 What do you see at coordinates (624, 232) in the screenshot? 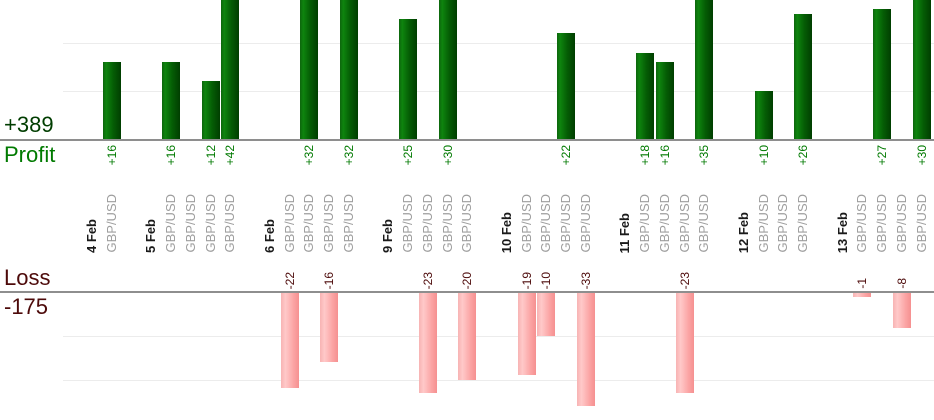
I see `date-label: 11 Feb` at bounding box center [624, 232].